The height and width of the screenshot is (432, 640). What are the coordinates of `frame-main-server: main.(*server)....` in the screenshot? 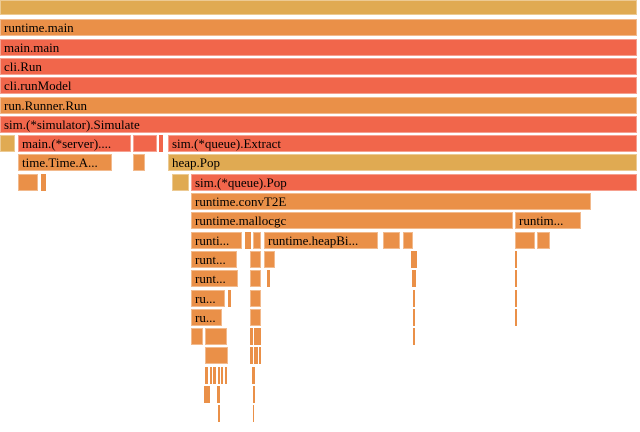 It's located at (74, 143).